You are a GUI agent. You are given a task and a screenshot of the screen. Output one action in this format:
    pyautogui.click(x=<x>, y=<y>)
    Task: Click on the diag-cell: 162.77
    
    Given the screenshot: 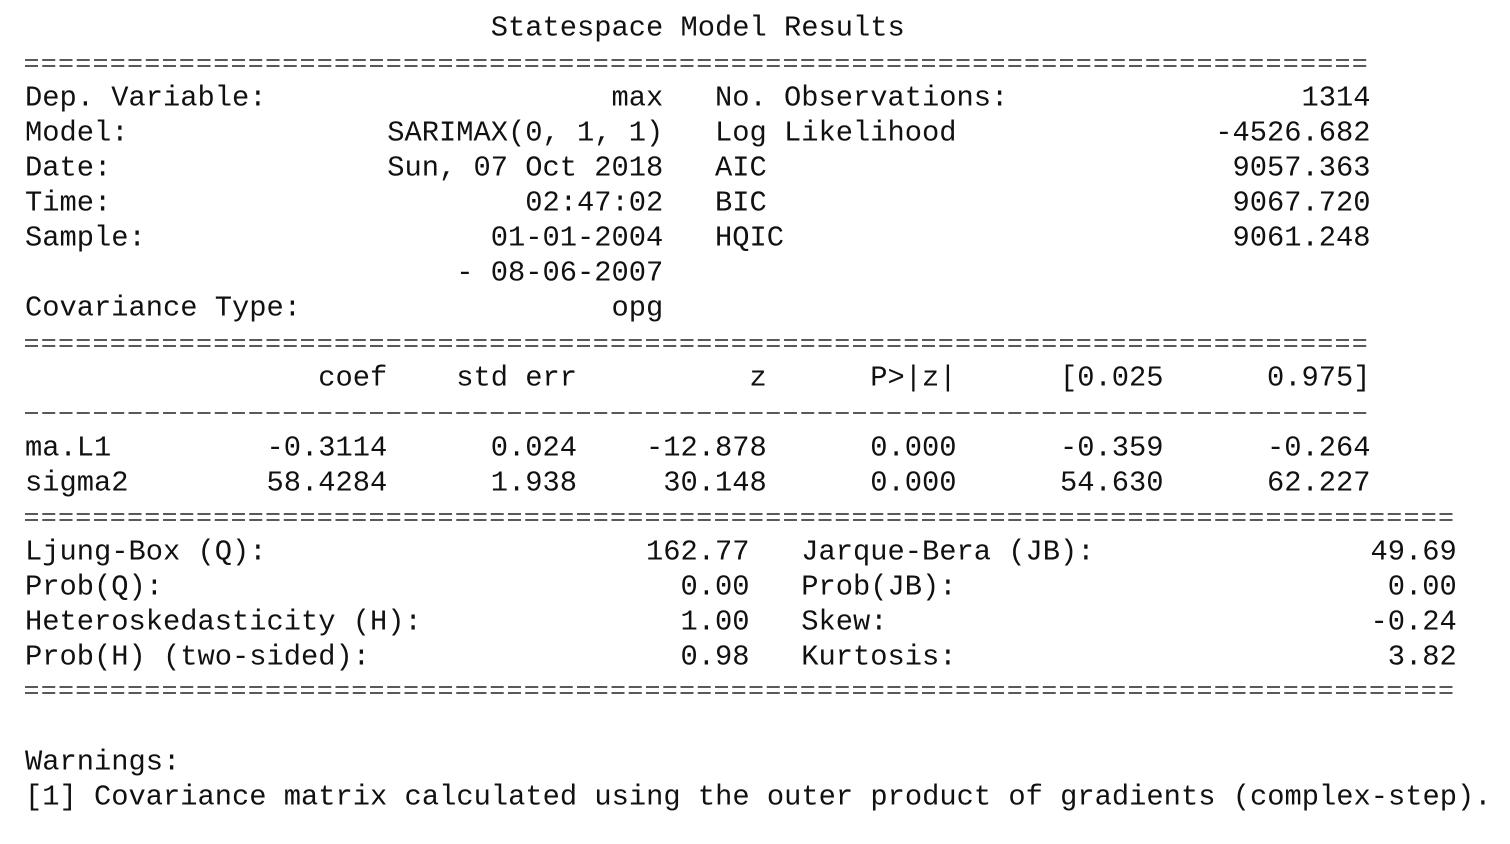 What is the action you would take?
    pyautogui.click(x=698, y=552)
    